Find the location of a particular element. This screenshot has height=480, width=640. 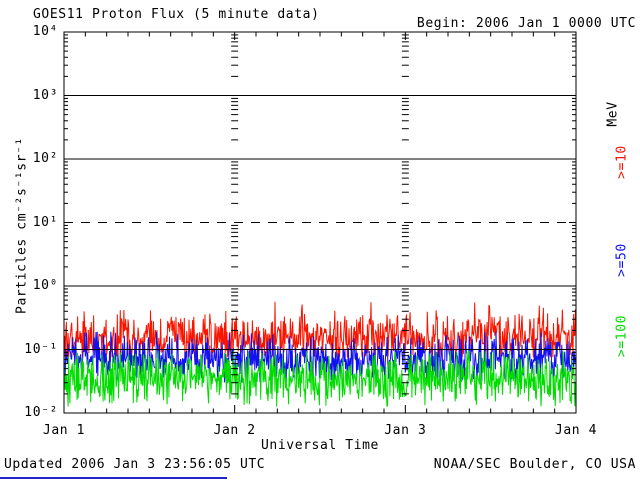

y-tick-label: 10⁻¹ is located at coordinates (41, 349).